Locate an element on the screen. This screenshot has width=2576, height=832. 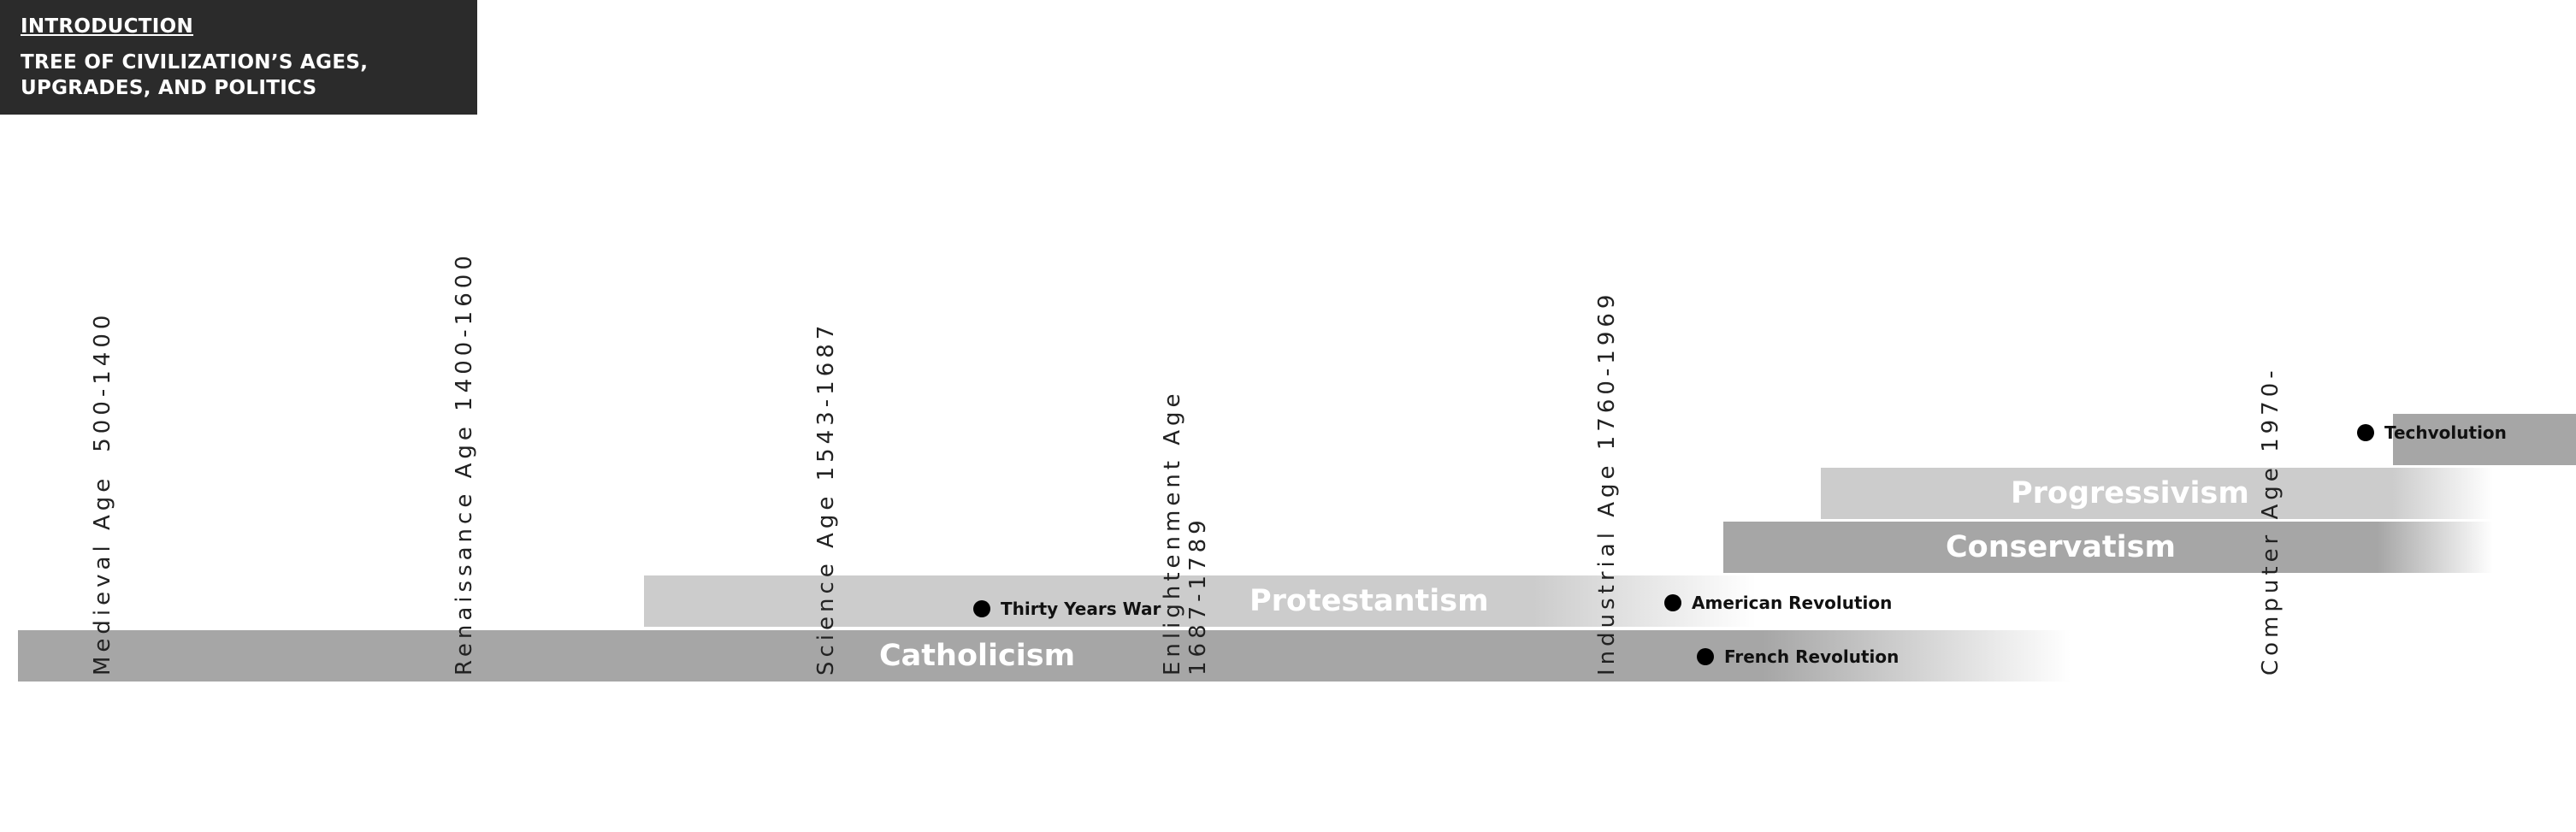
conservatism-band: Conservatism is located at coordinates (2108, 547).